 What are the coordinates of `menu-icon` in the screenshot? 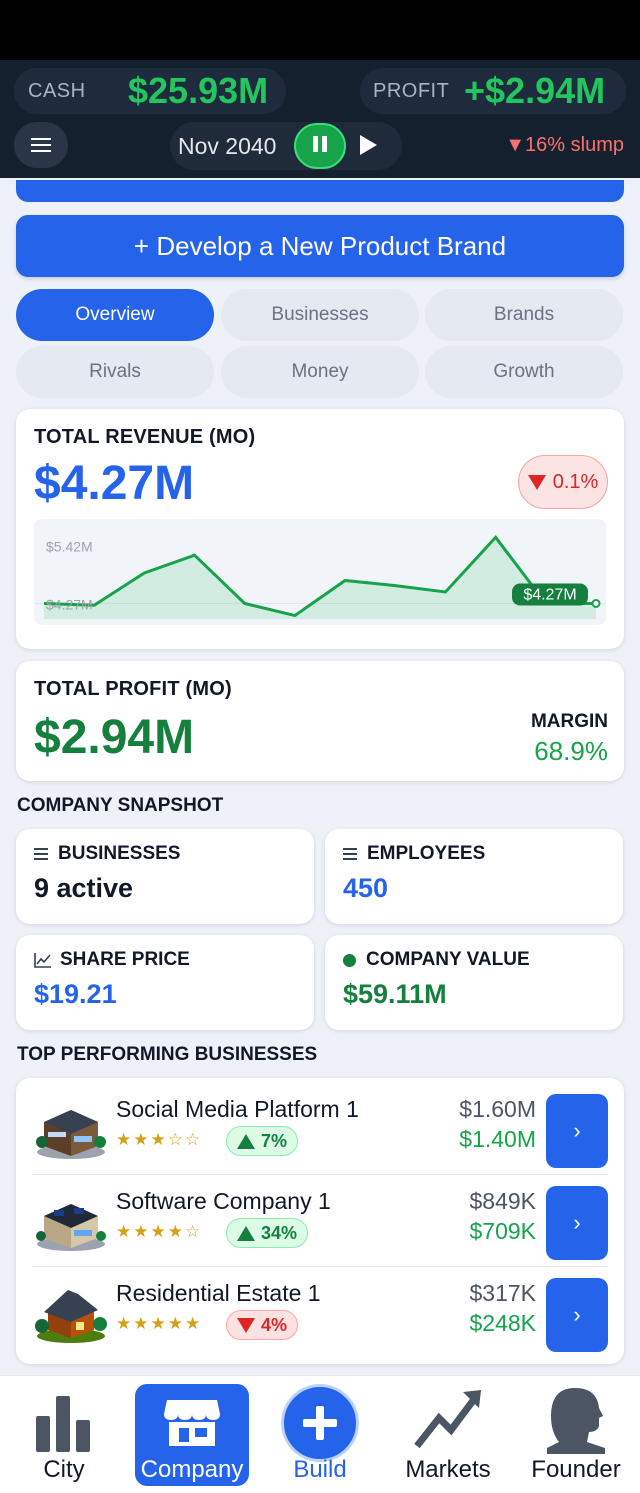 It's located at (41, 145).